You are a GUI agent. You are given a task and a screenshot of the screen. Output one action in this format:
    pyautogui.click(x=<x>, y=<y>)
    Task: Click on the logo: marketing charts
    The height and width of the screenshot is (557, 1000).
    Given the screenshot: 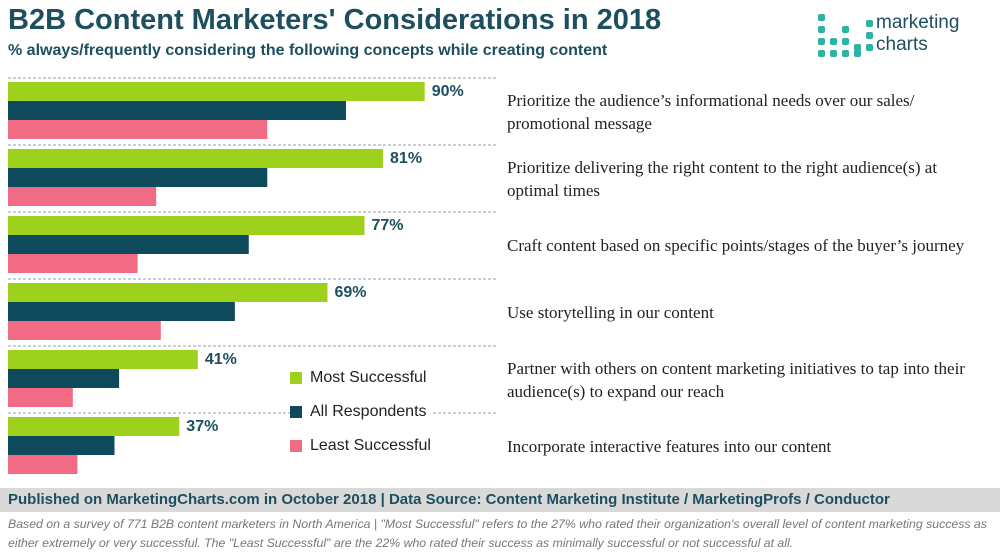 What is the action you would take?
    pyautogui.click(x=917, y=34)
    